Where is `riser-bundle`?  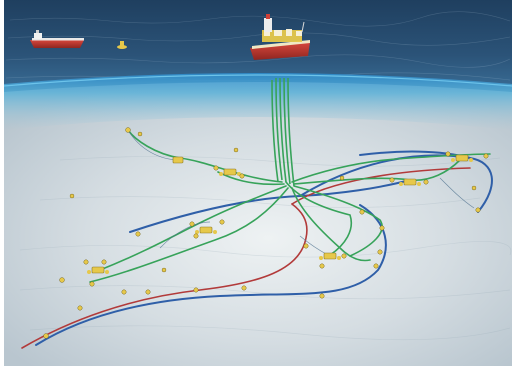
riser-bundle is located at coordinates (283, 132).